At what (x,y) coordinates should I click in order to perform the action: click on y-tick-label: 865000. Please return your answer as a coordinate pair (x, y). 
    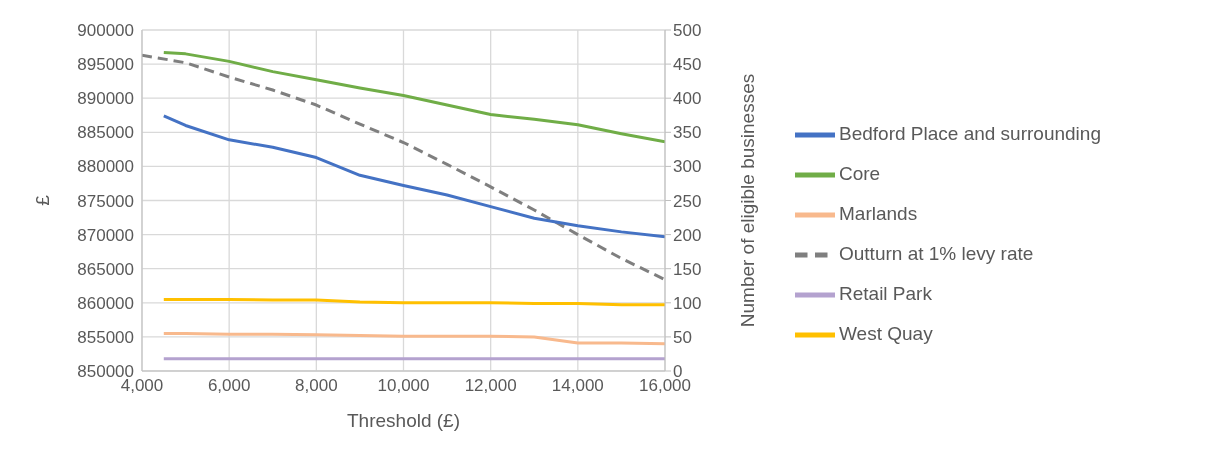
    Looking at the image, I should click on (105, 269).